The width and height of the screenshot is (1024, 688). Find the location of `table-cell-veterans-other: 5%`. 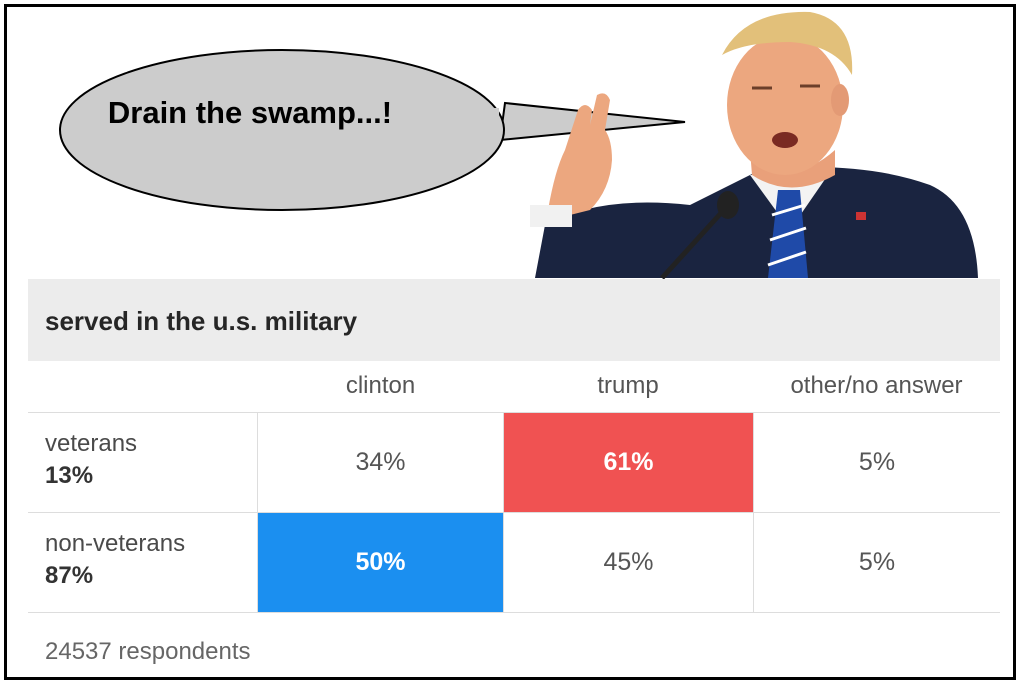

table-cell-veterans-other: 5% is located at coordinates (877, 462).